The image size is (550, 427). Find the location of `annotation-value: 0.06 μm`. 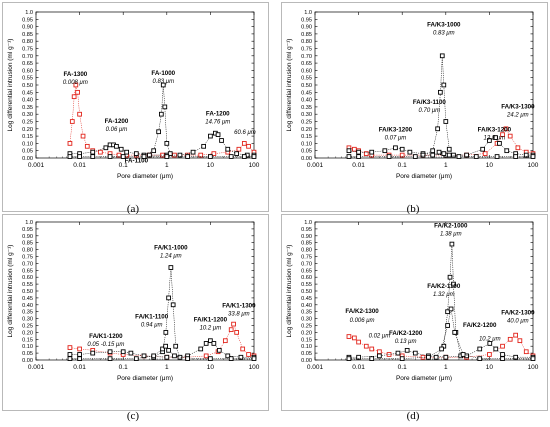

annotation-value: 0.06 μm is located at coordinates (117, 130).